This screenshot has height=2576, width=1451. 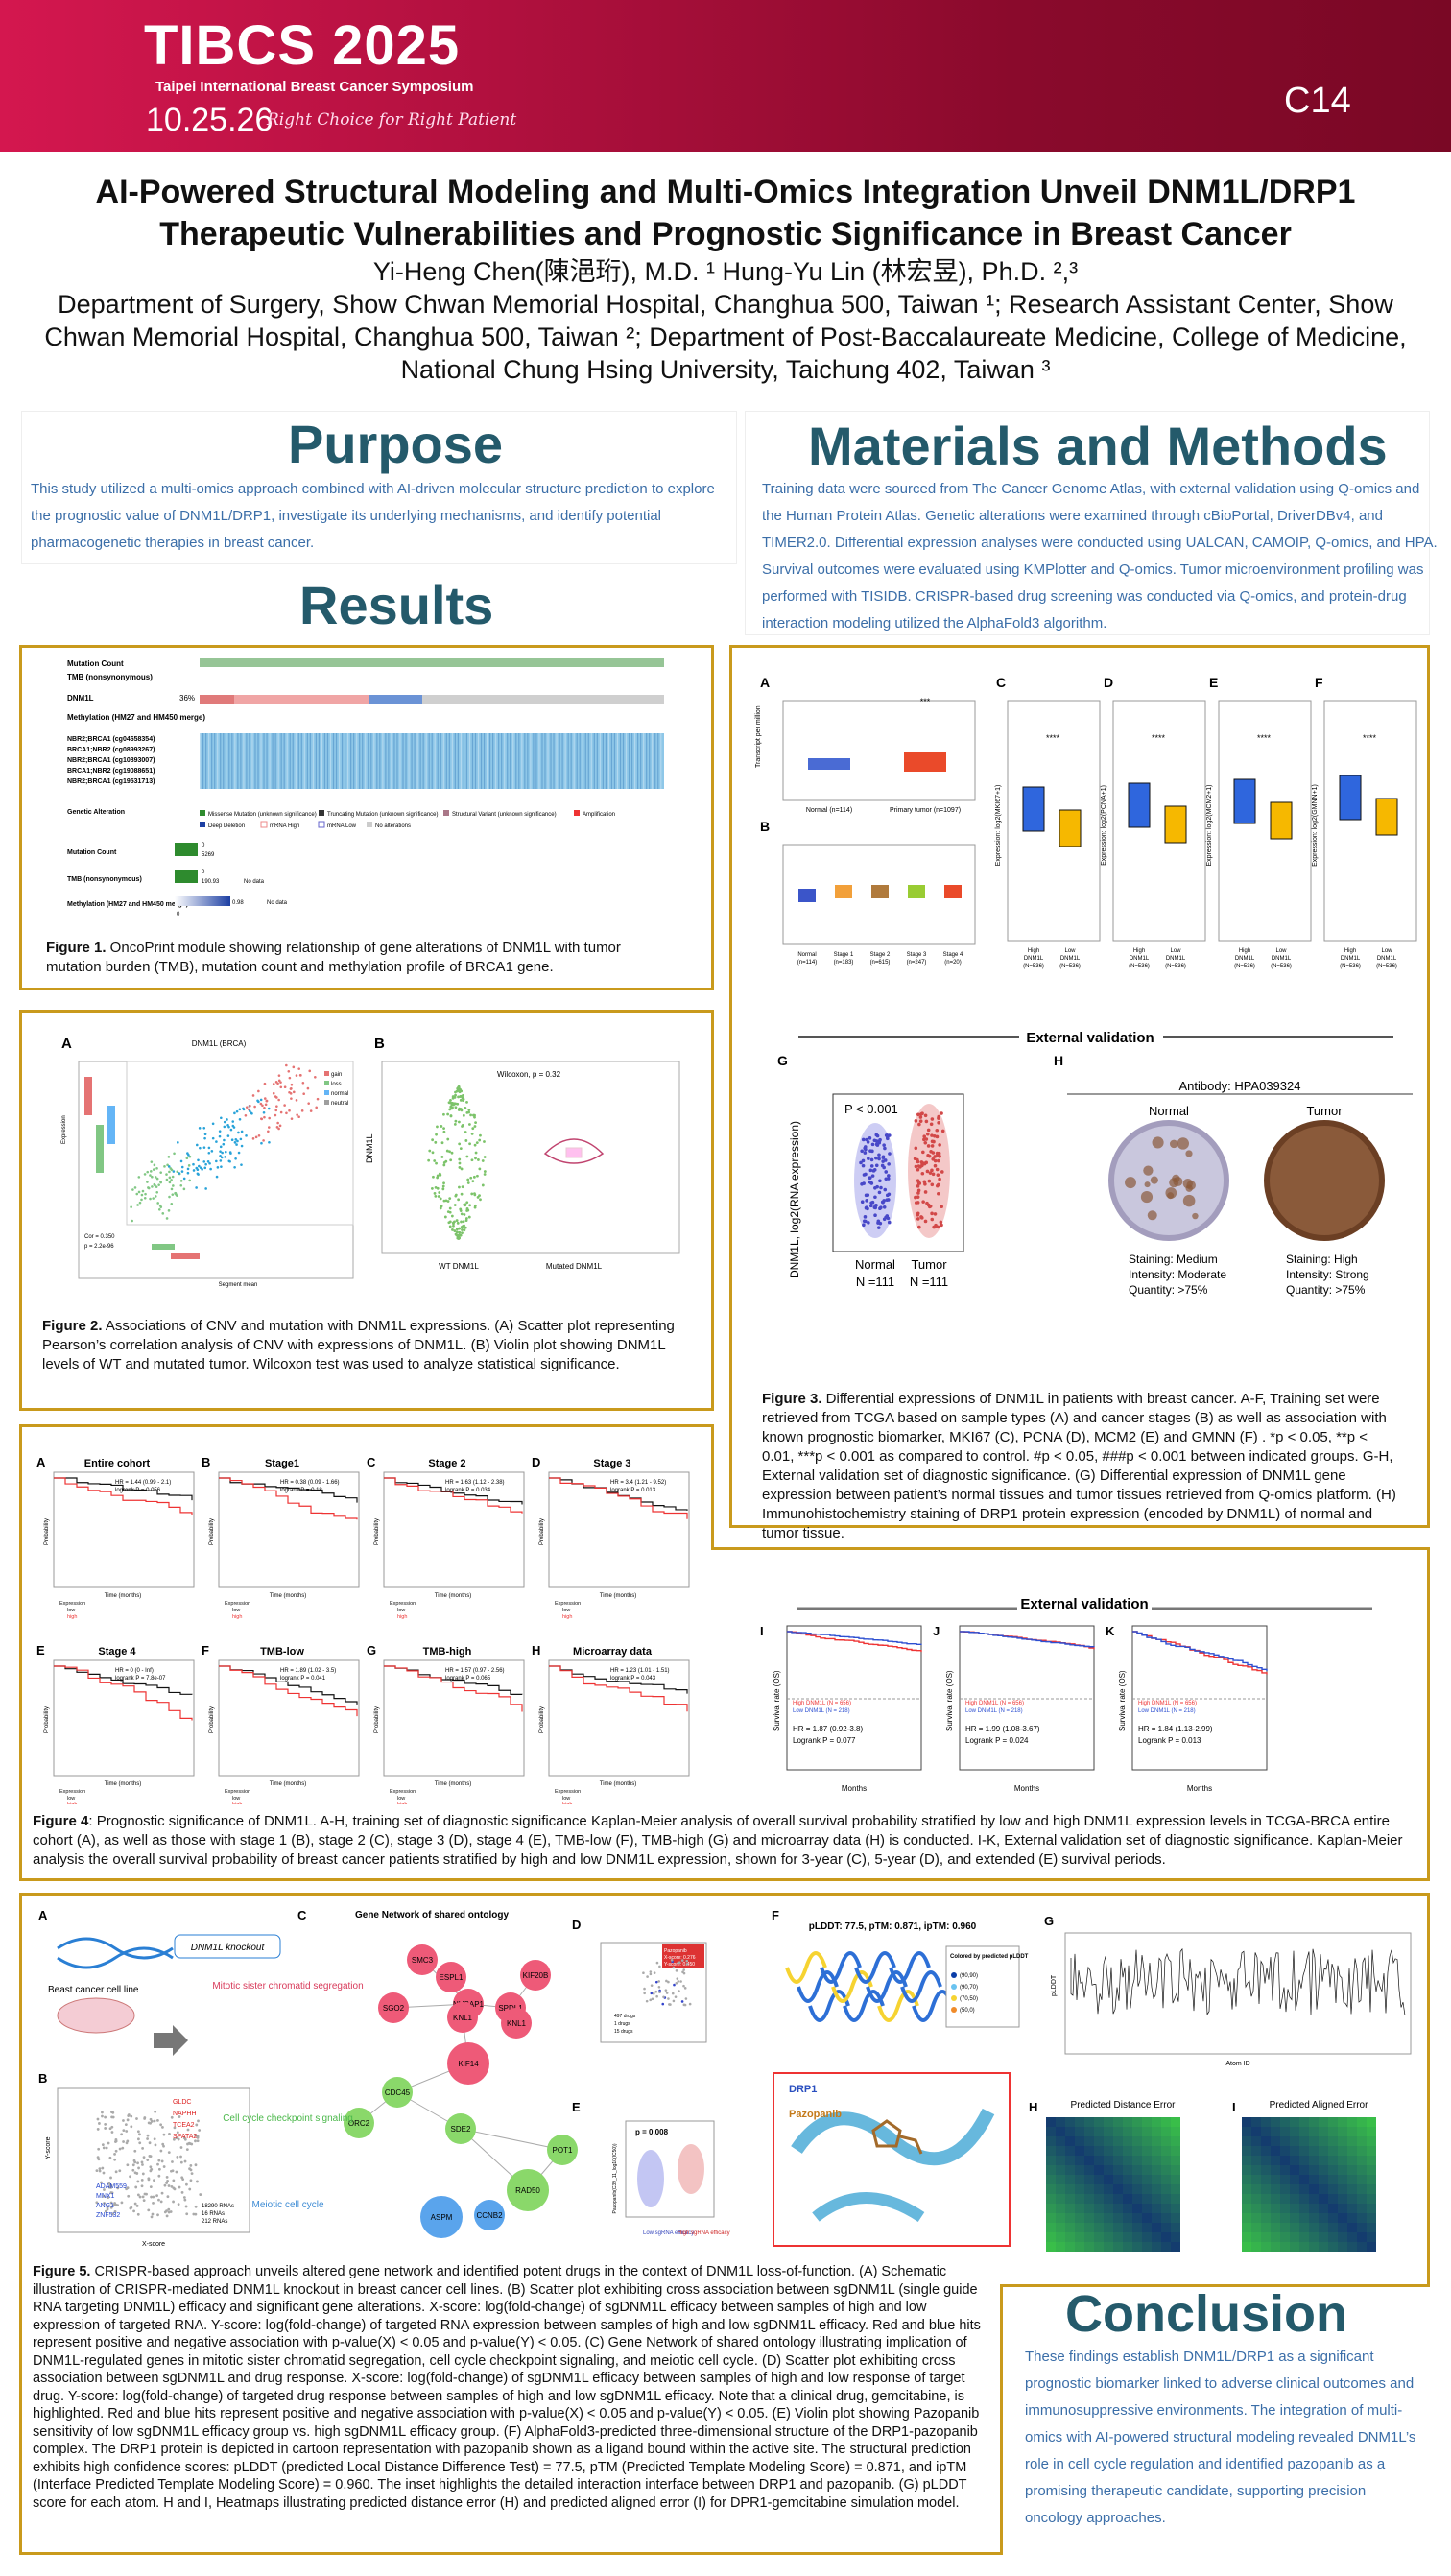 I want to click on f5-b-gene: ANG1, so click(x=105, y=2206).